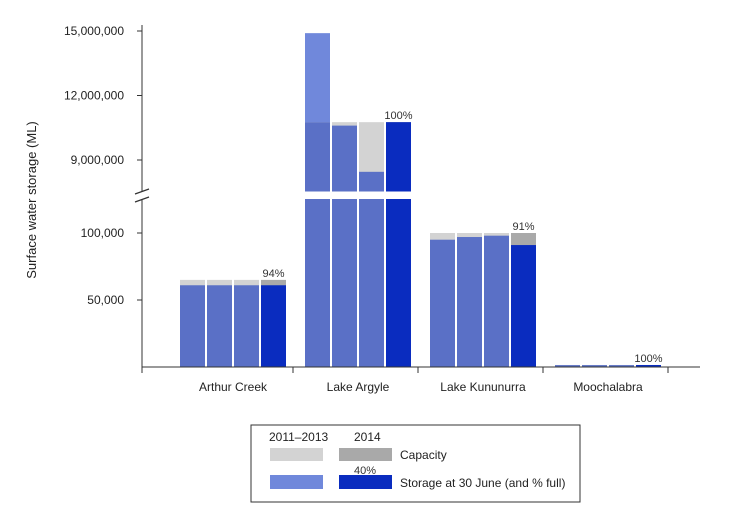 The width and height of the screenshot is (737, 519). I want to click on legend-header-past: 2011–2013, so click(299, 437).